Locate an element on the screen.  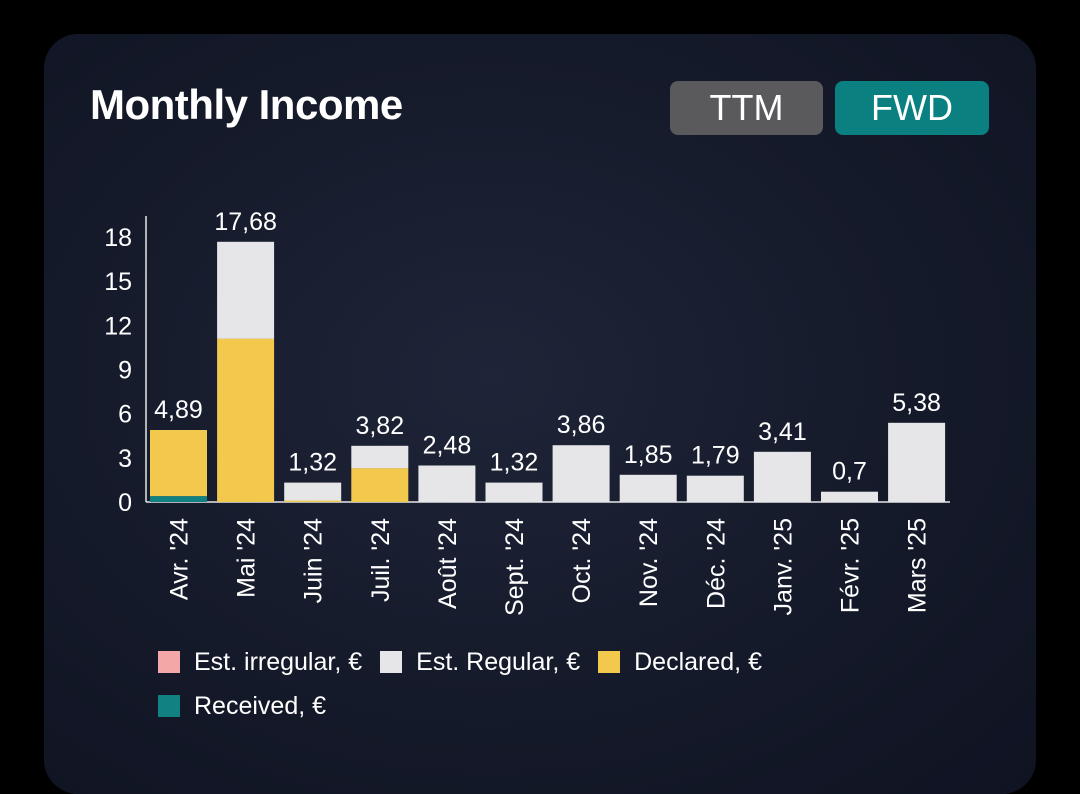
x-tick-label: Avr. '24 is located at coordinates (180, 559).